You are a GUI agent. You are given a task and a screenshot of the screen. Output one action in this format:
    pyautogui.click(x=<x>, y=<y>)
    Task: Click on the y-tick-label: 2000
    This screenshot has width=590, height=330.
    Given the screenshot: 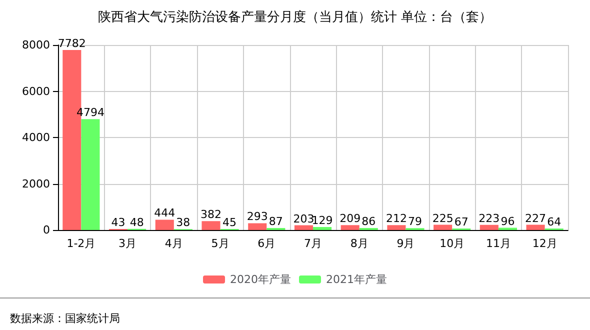 What is the action you would take?
    pyautogui.click(x=36, y=183)
    